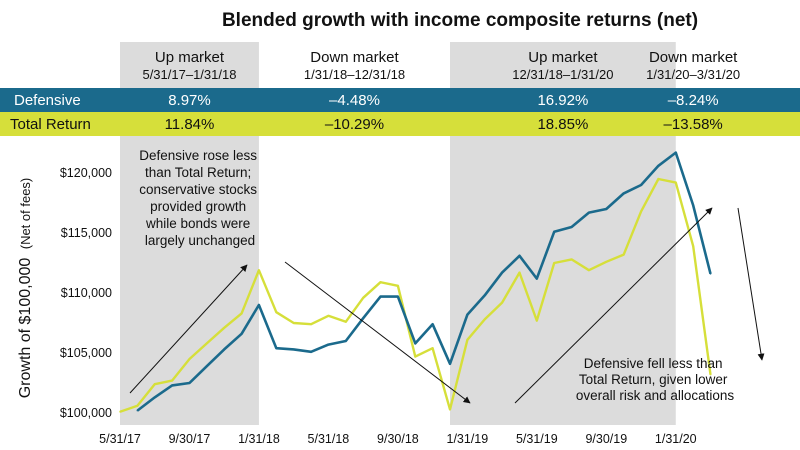 The height and width of the screenshot is (450, 800). Describe the element at coordinates (562, 100) in the screenshot. I see `defensive-return: 16.92%` at that location.